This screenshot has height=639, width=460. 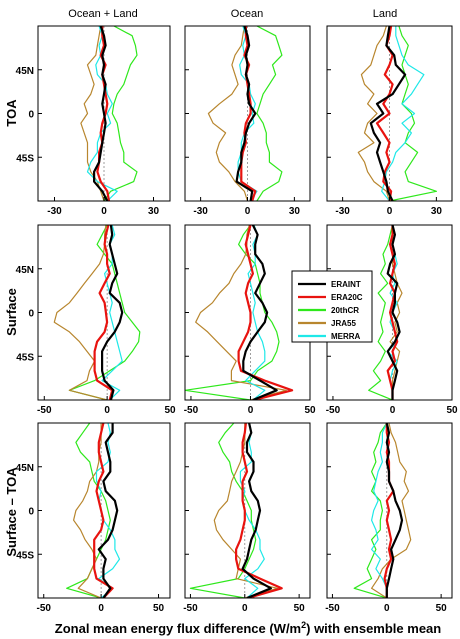 I want to click on x-axis-label-suffix: ) with ensemble mean, so click(x=373, y=628).